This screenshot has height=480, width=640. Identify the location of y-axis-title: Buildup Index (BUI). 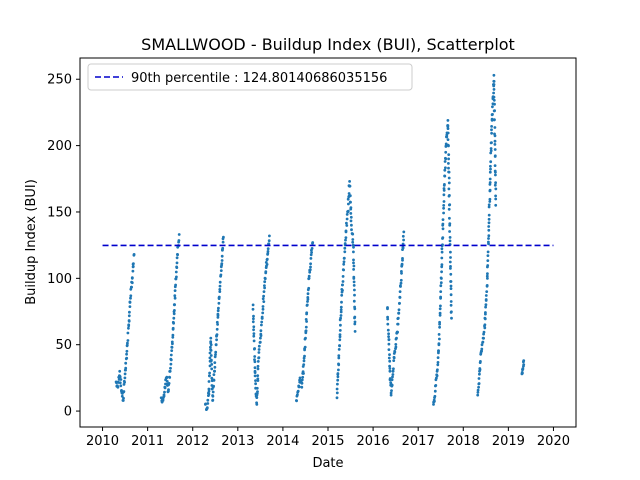
(31, 242).